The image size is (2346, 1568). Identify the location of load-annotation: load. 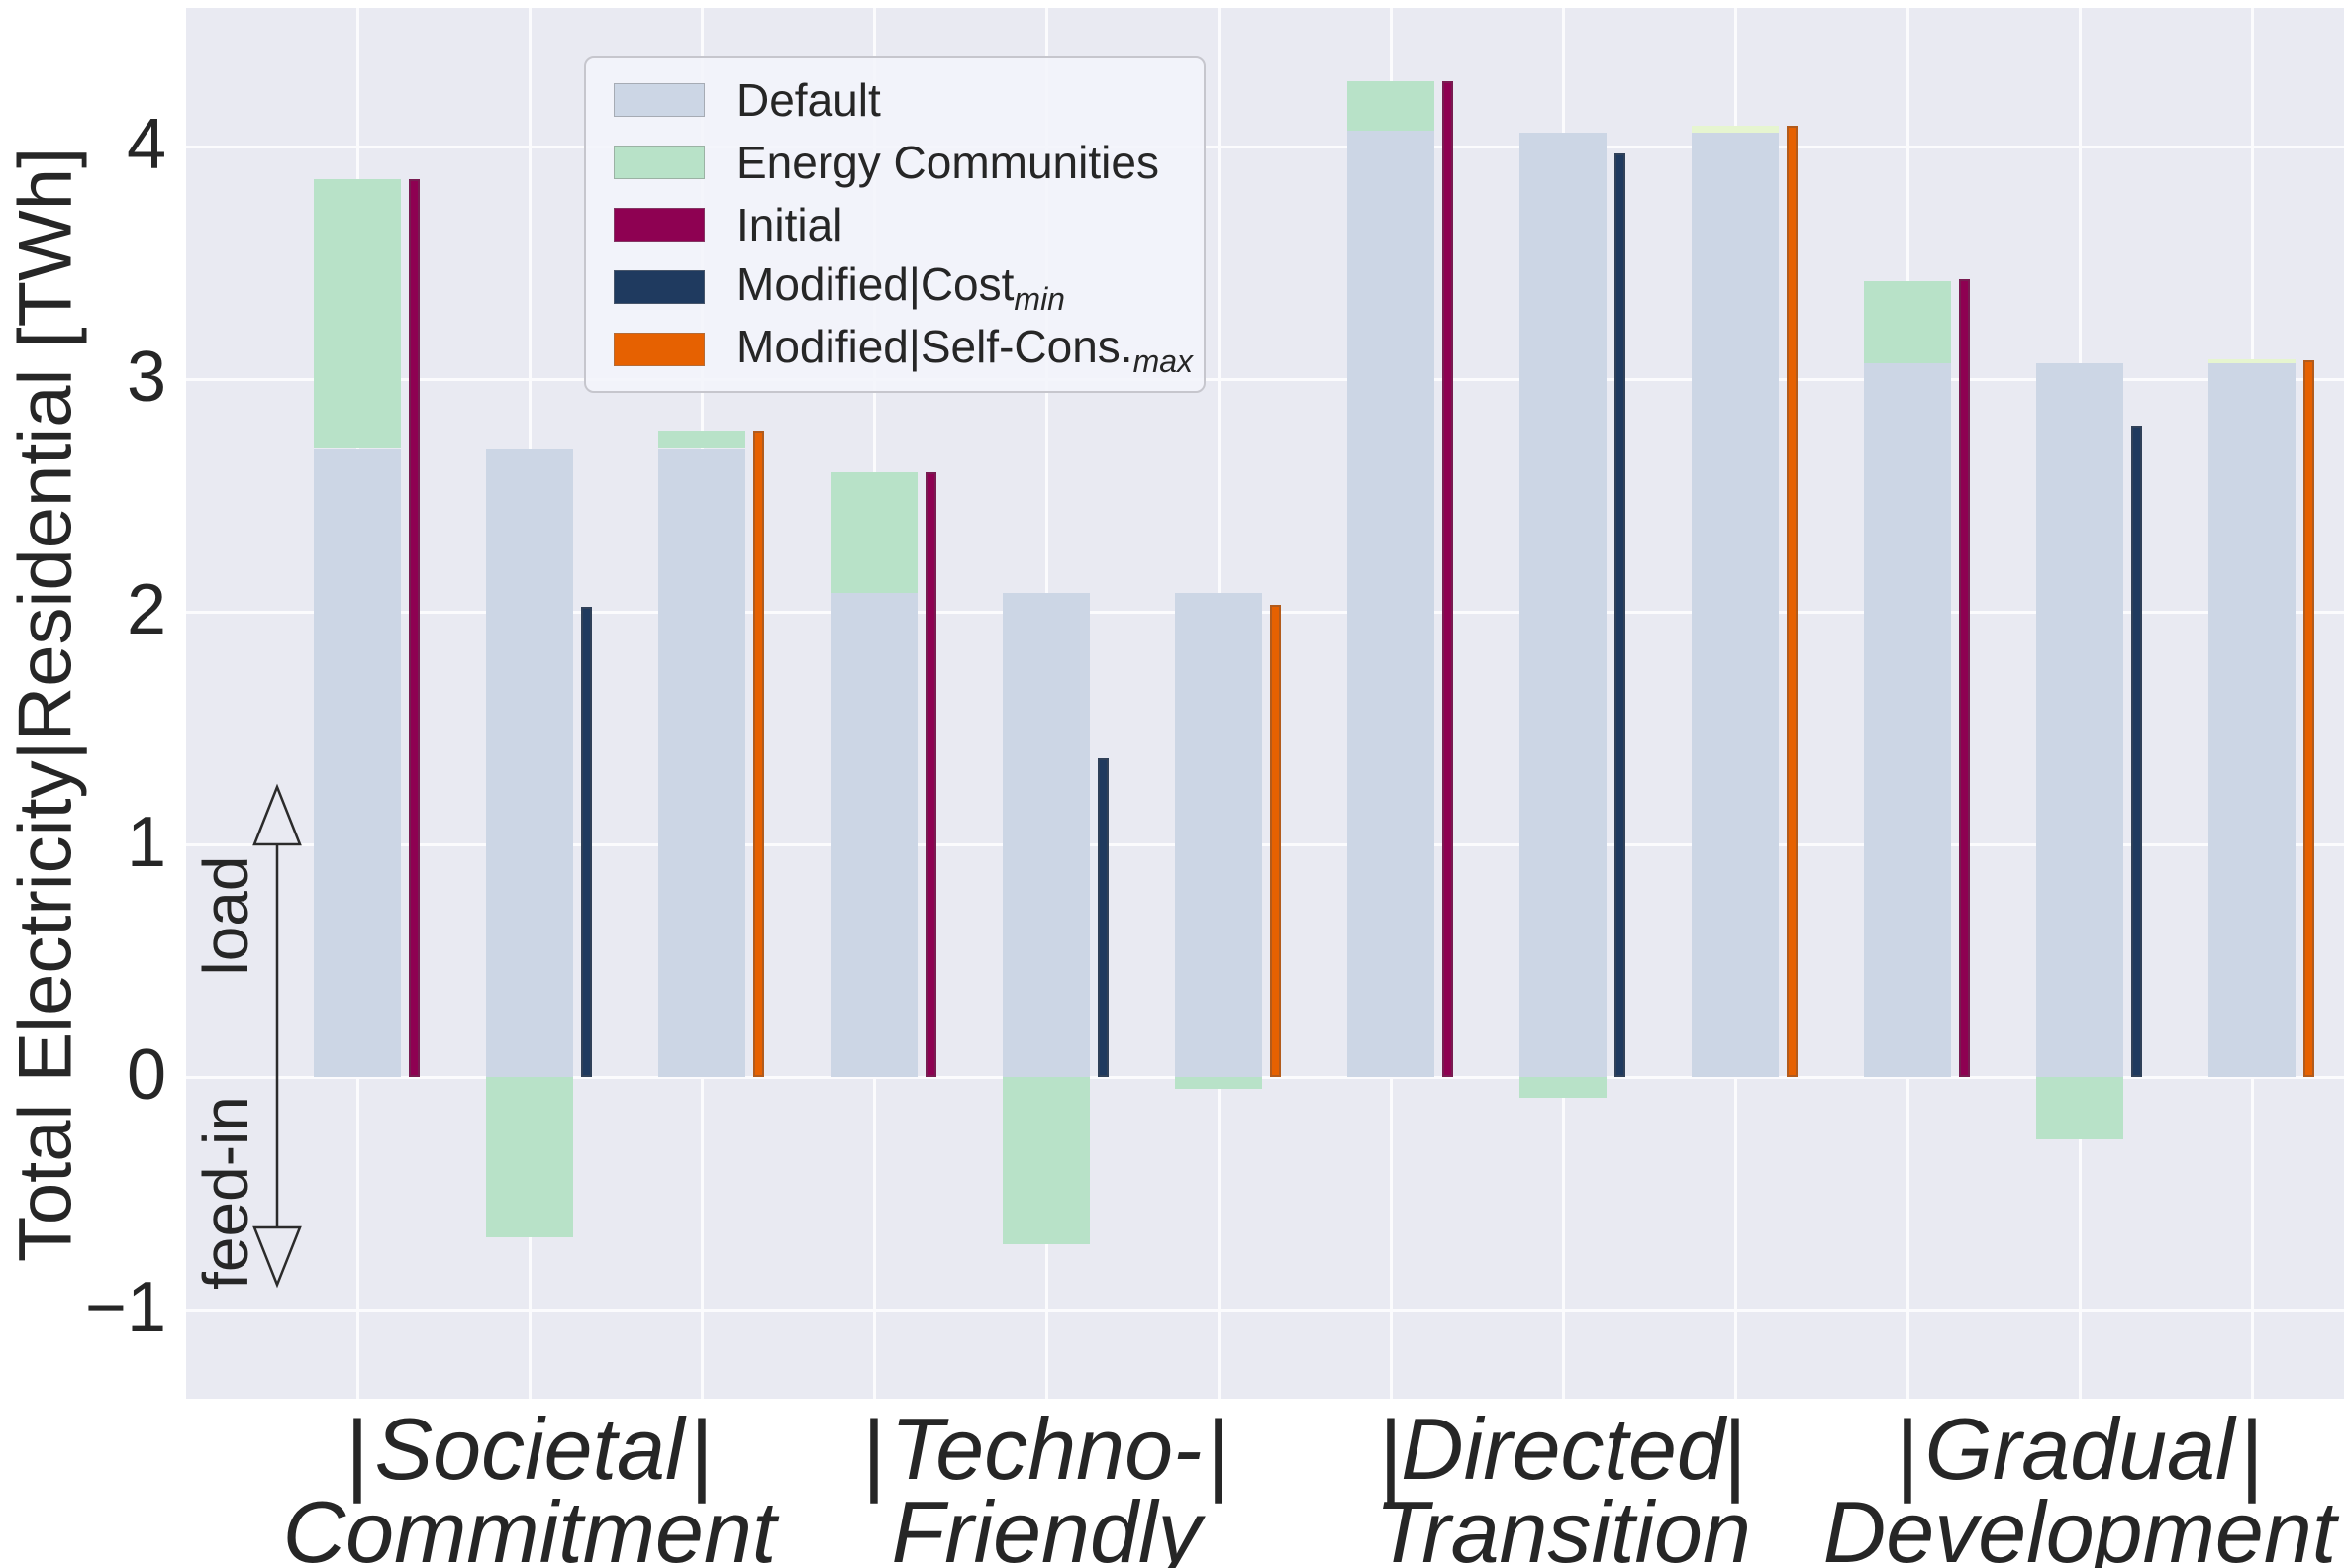
(225, 915).